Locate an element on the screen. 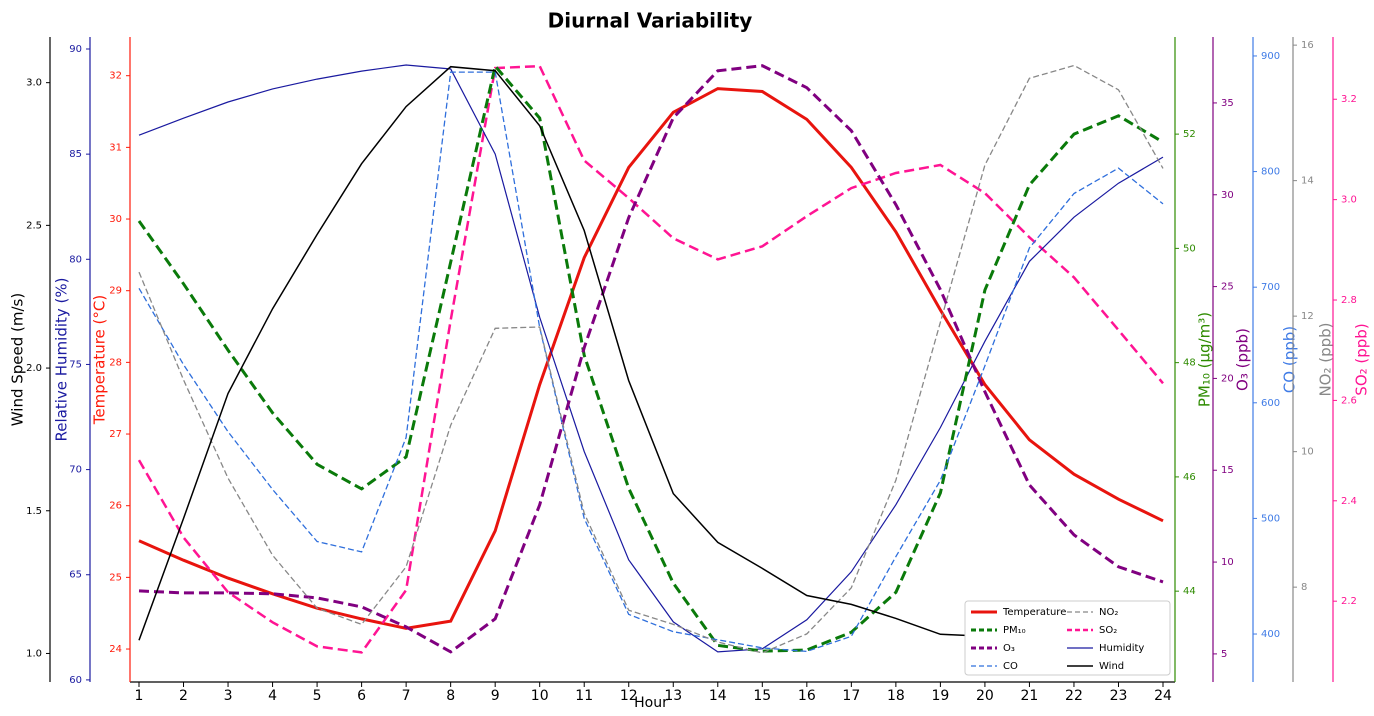 This screenshot has width=1374, height=716. x-tick-label: 15 is located at coordinates (762, 696).